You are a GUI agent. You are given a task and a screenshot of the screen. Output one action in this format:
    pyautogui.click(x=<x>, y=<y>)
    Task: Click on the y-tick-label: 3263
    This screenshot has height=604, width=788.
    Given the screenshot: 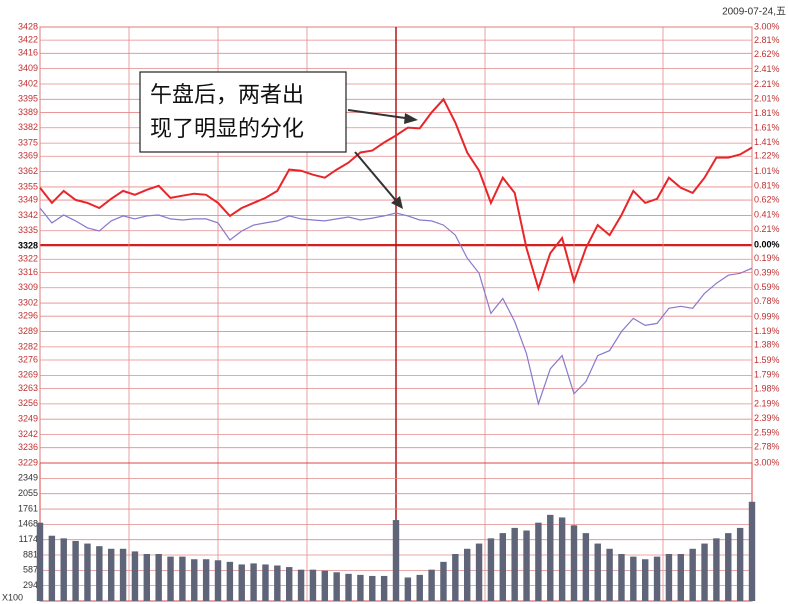 What is the action you would take?
    pyautogui.click(x=28, y=388)
    